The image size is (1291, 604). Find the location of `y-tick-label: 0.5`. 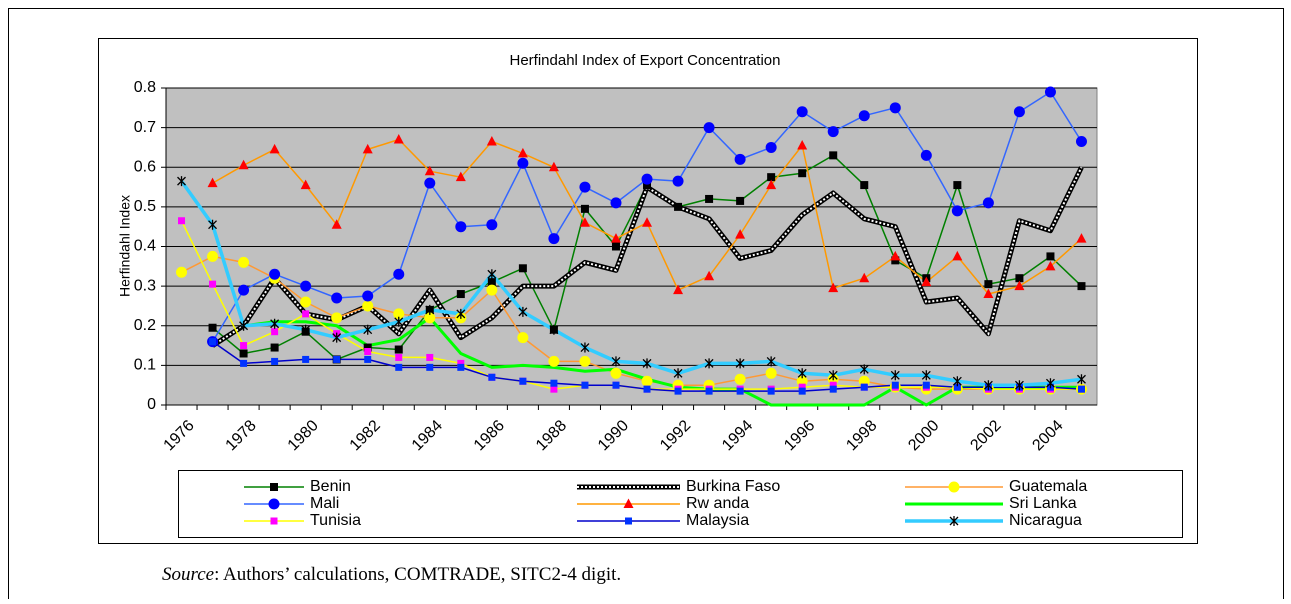

y-tick-label: 0.5 is located at coordinates (145, 206).